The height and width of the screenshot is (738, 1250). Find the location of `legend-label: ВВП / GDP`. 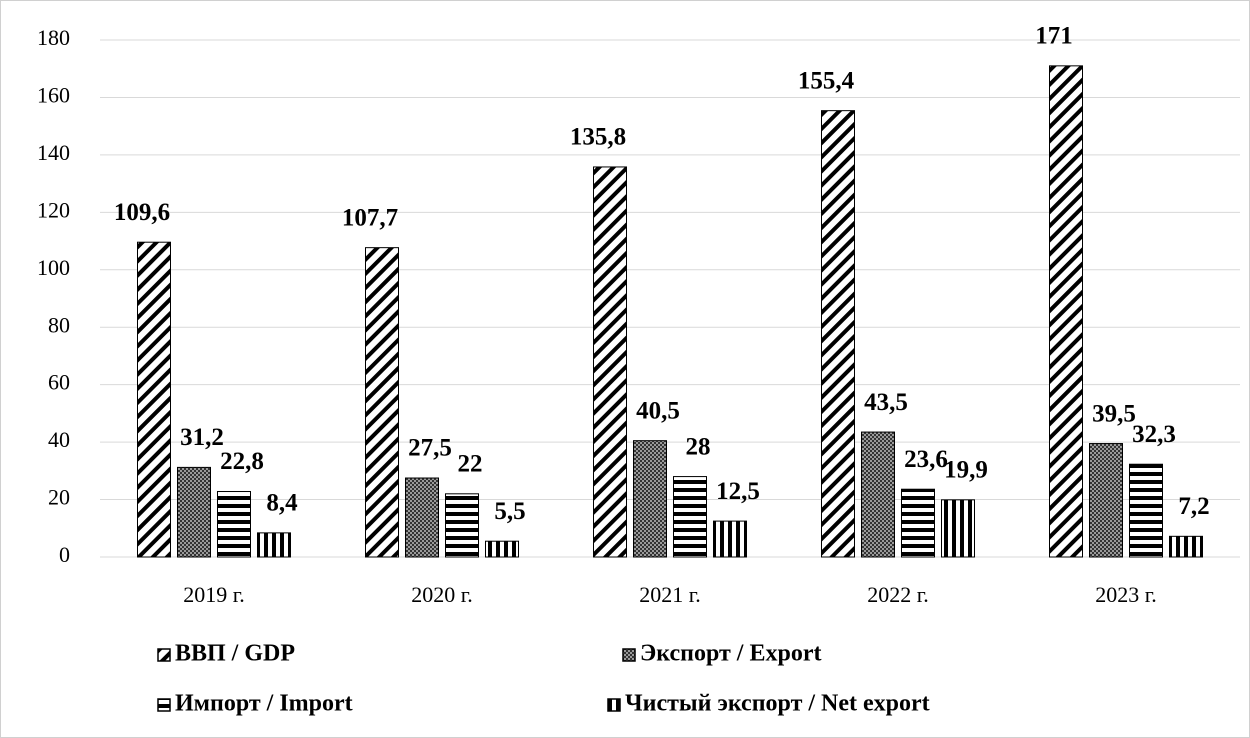

legend-label: ВВП / GDP is located at coordinates (235, 654).